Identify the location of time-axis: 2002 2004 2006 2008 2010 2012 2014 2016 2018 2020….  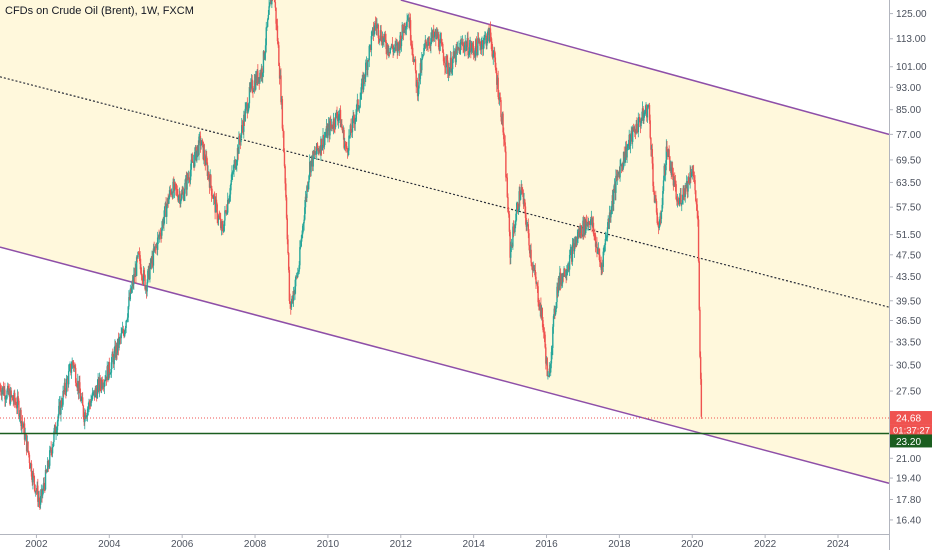
(444, 542).